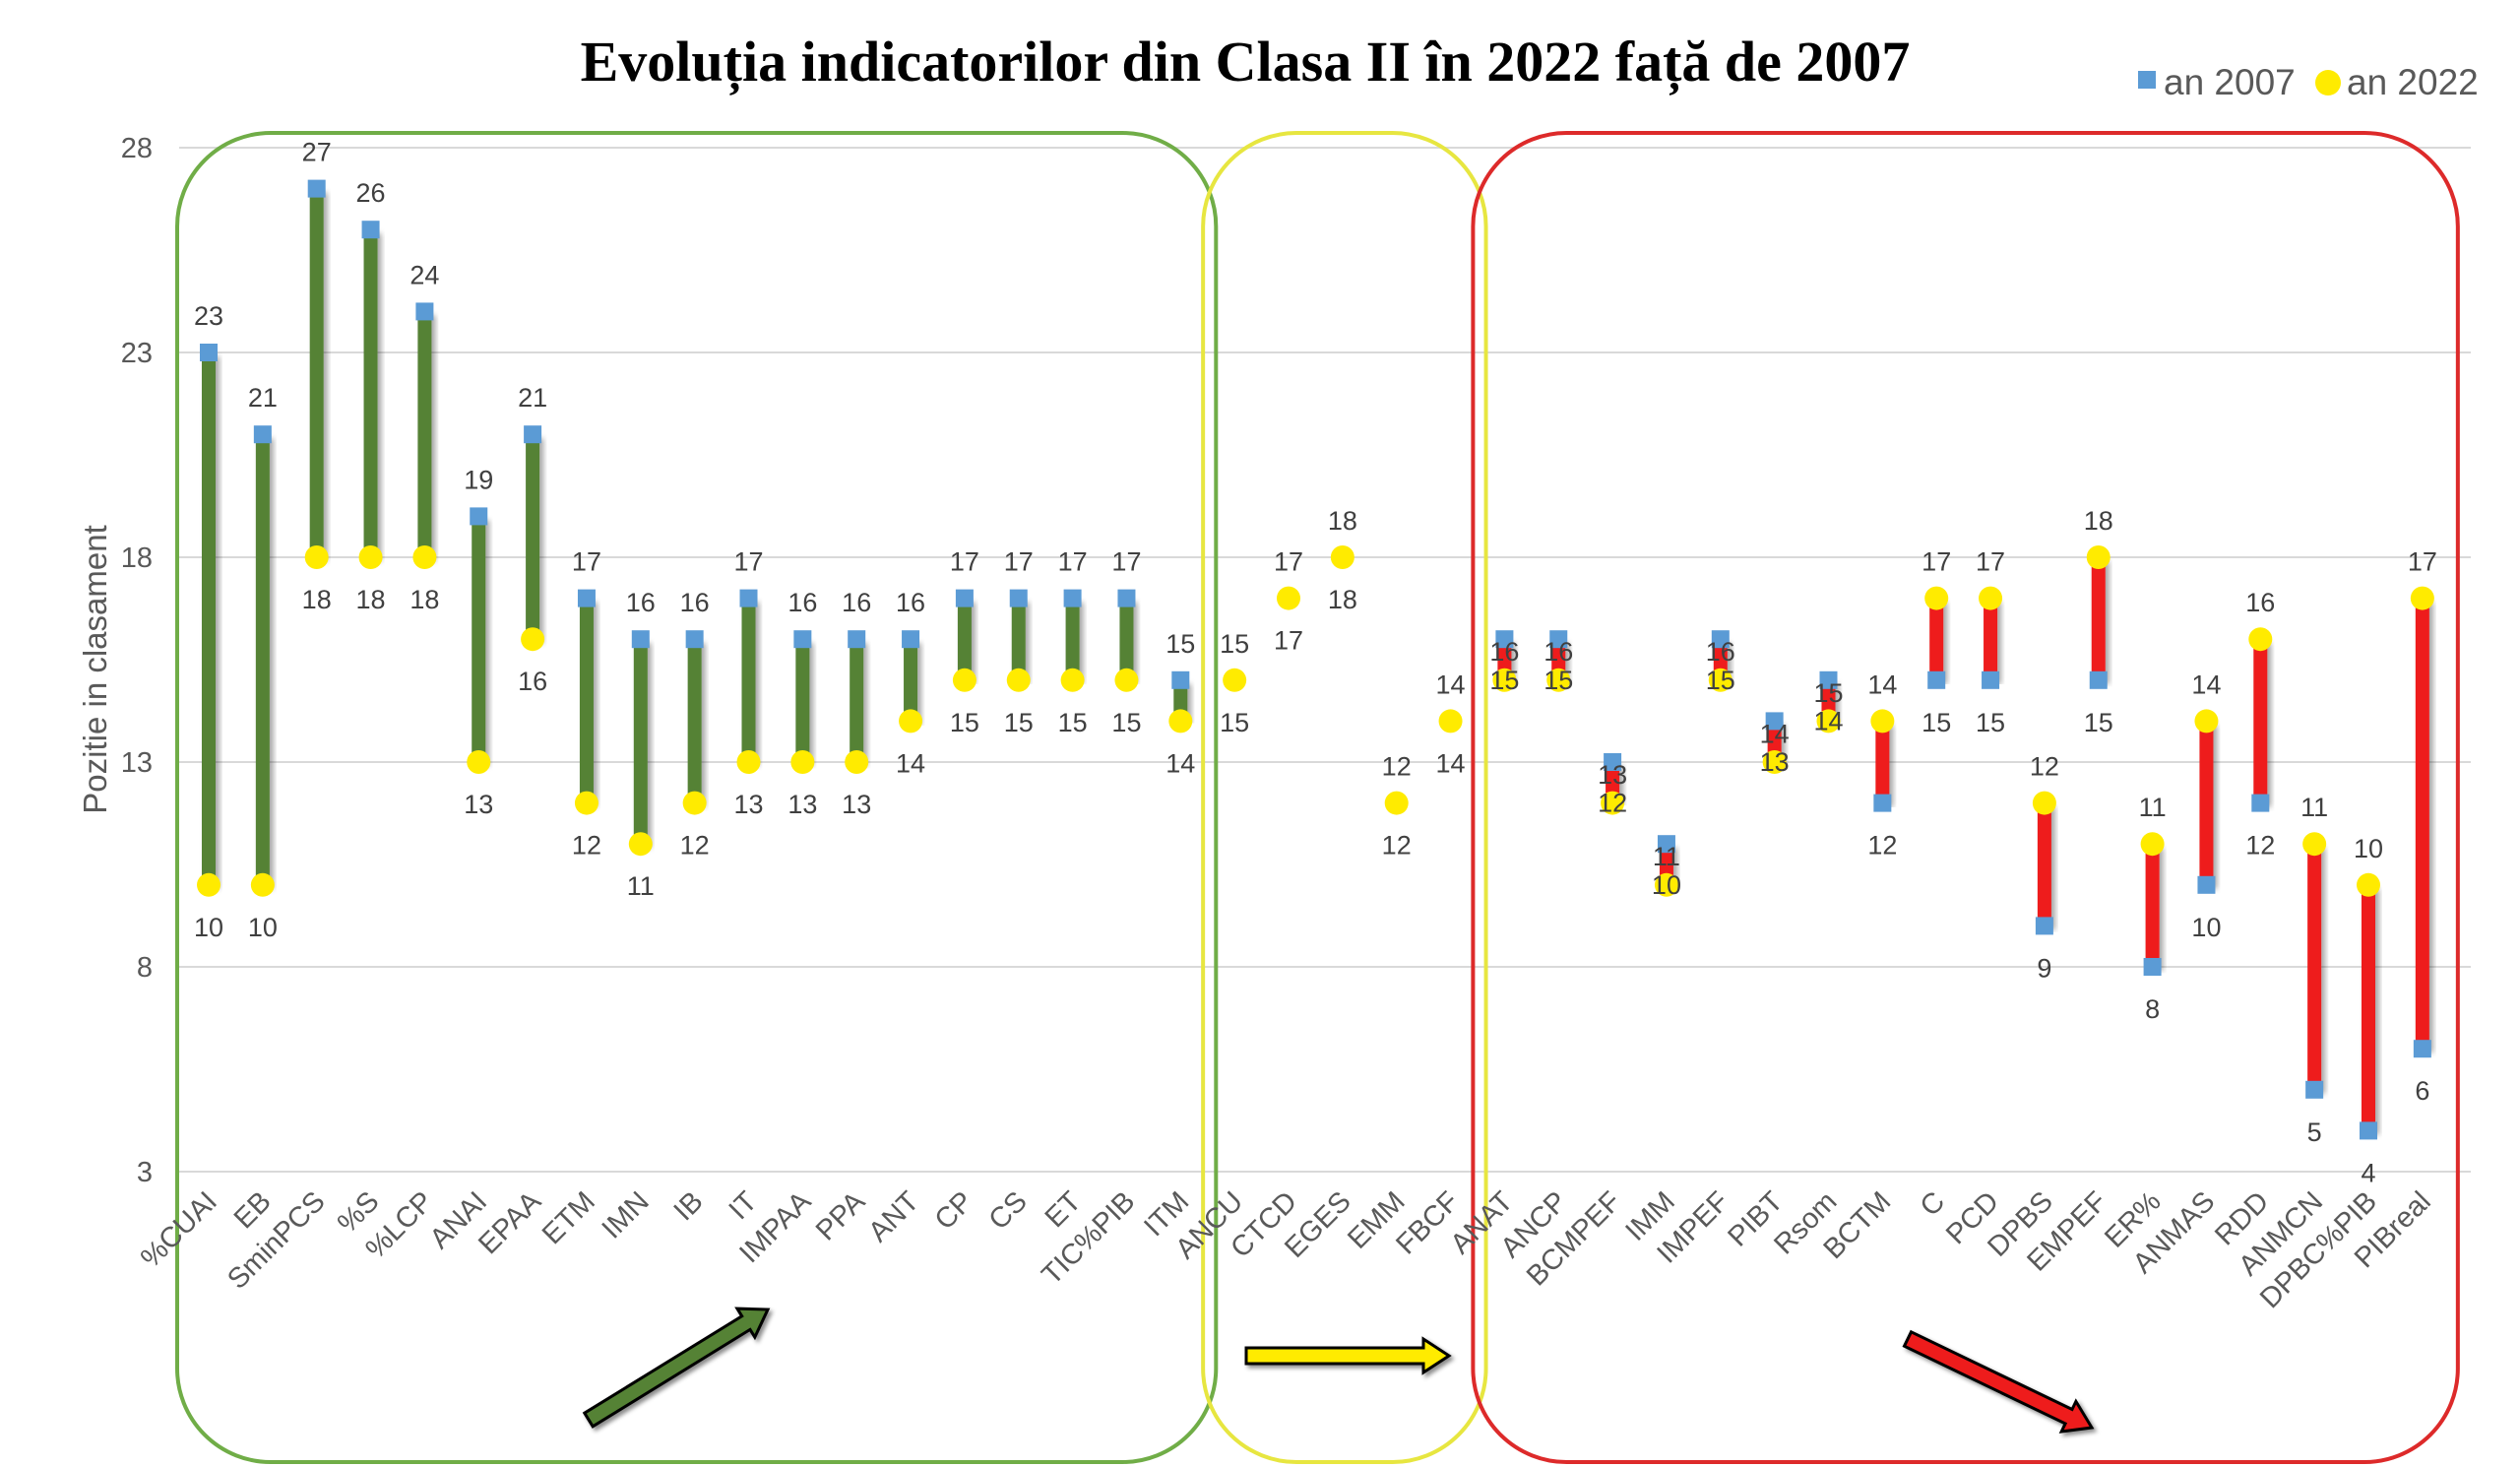  Describe the element at coordinates (2308, 82) in the screenshot. I see `legend: an 2007 an 2022` at that location.